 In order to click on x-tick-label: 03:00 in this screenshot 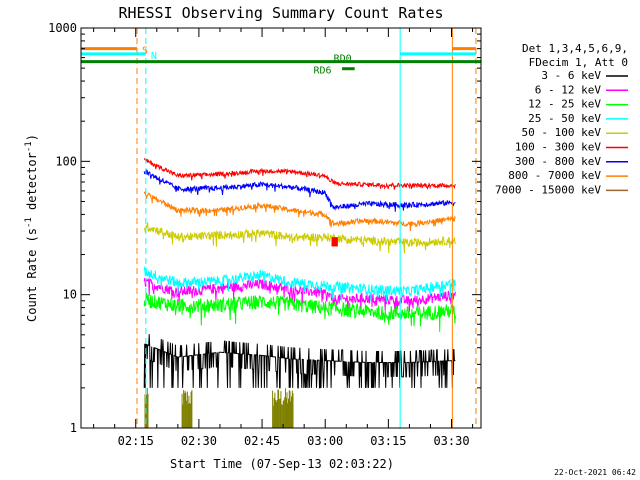, I will do `click(325, 441)`.